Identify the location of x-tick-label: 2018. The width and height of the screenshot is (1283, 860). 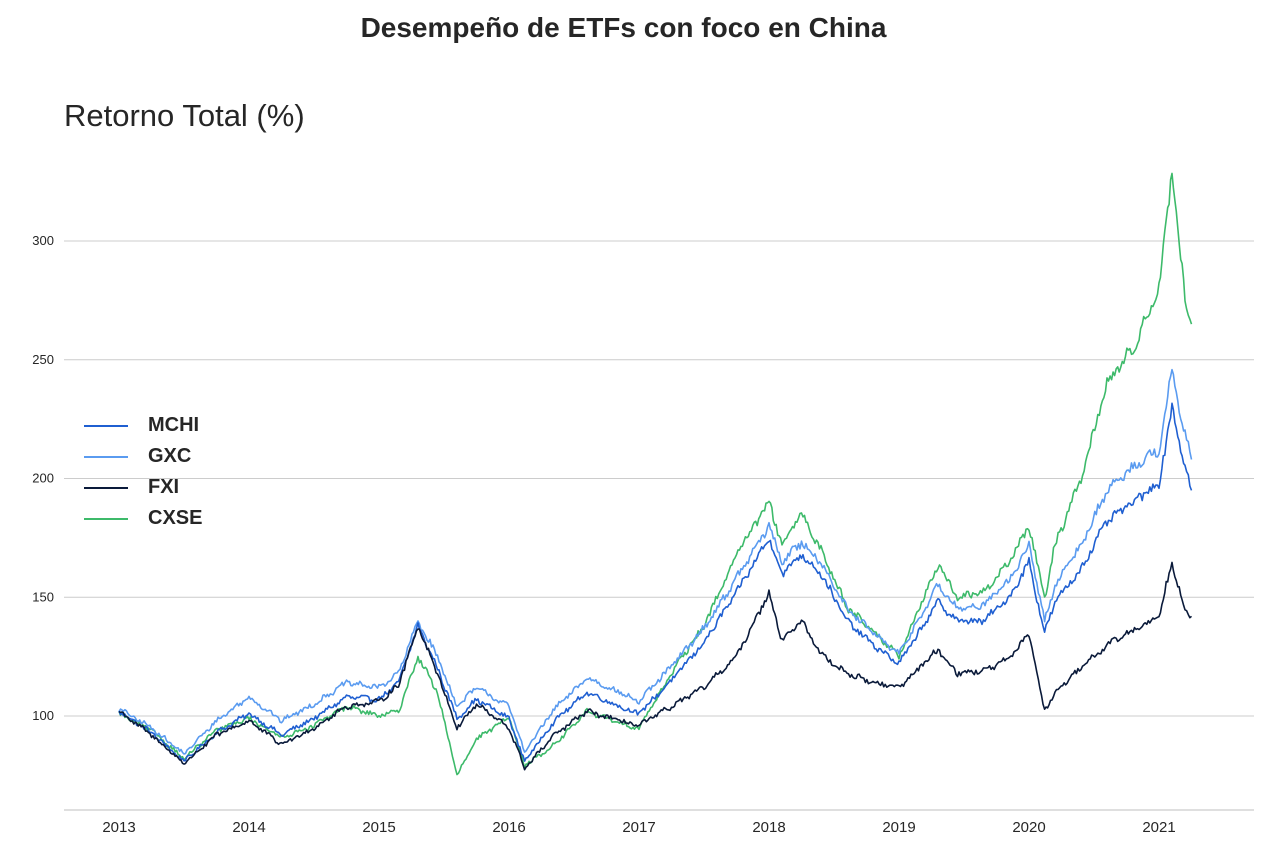
(768, 827).